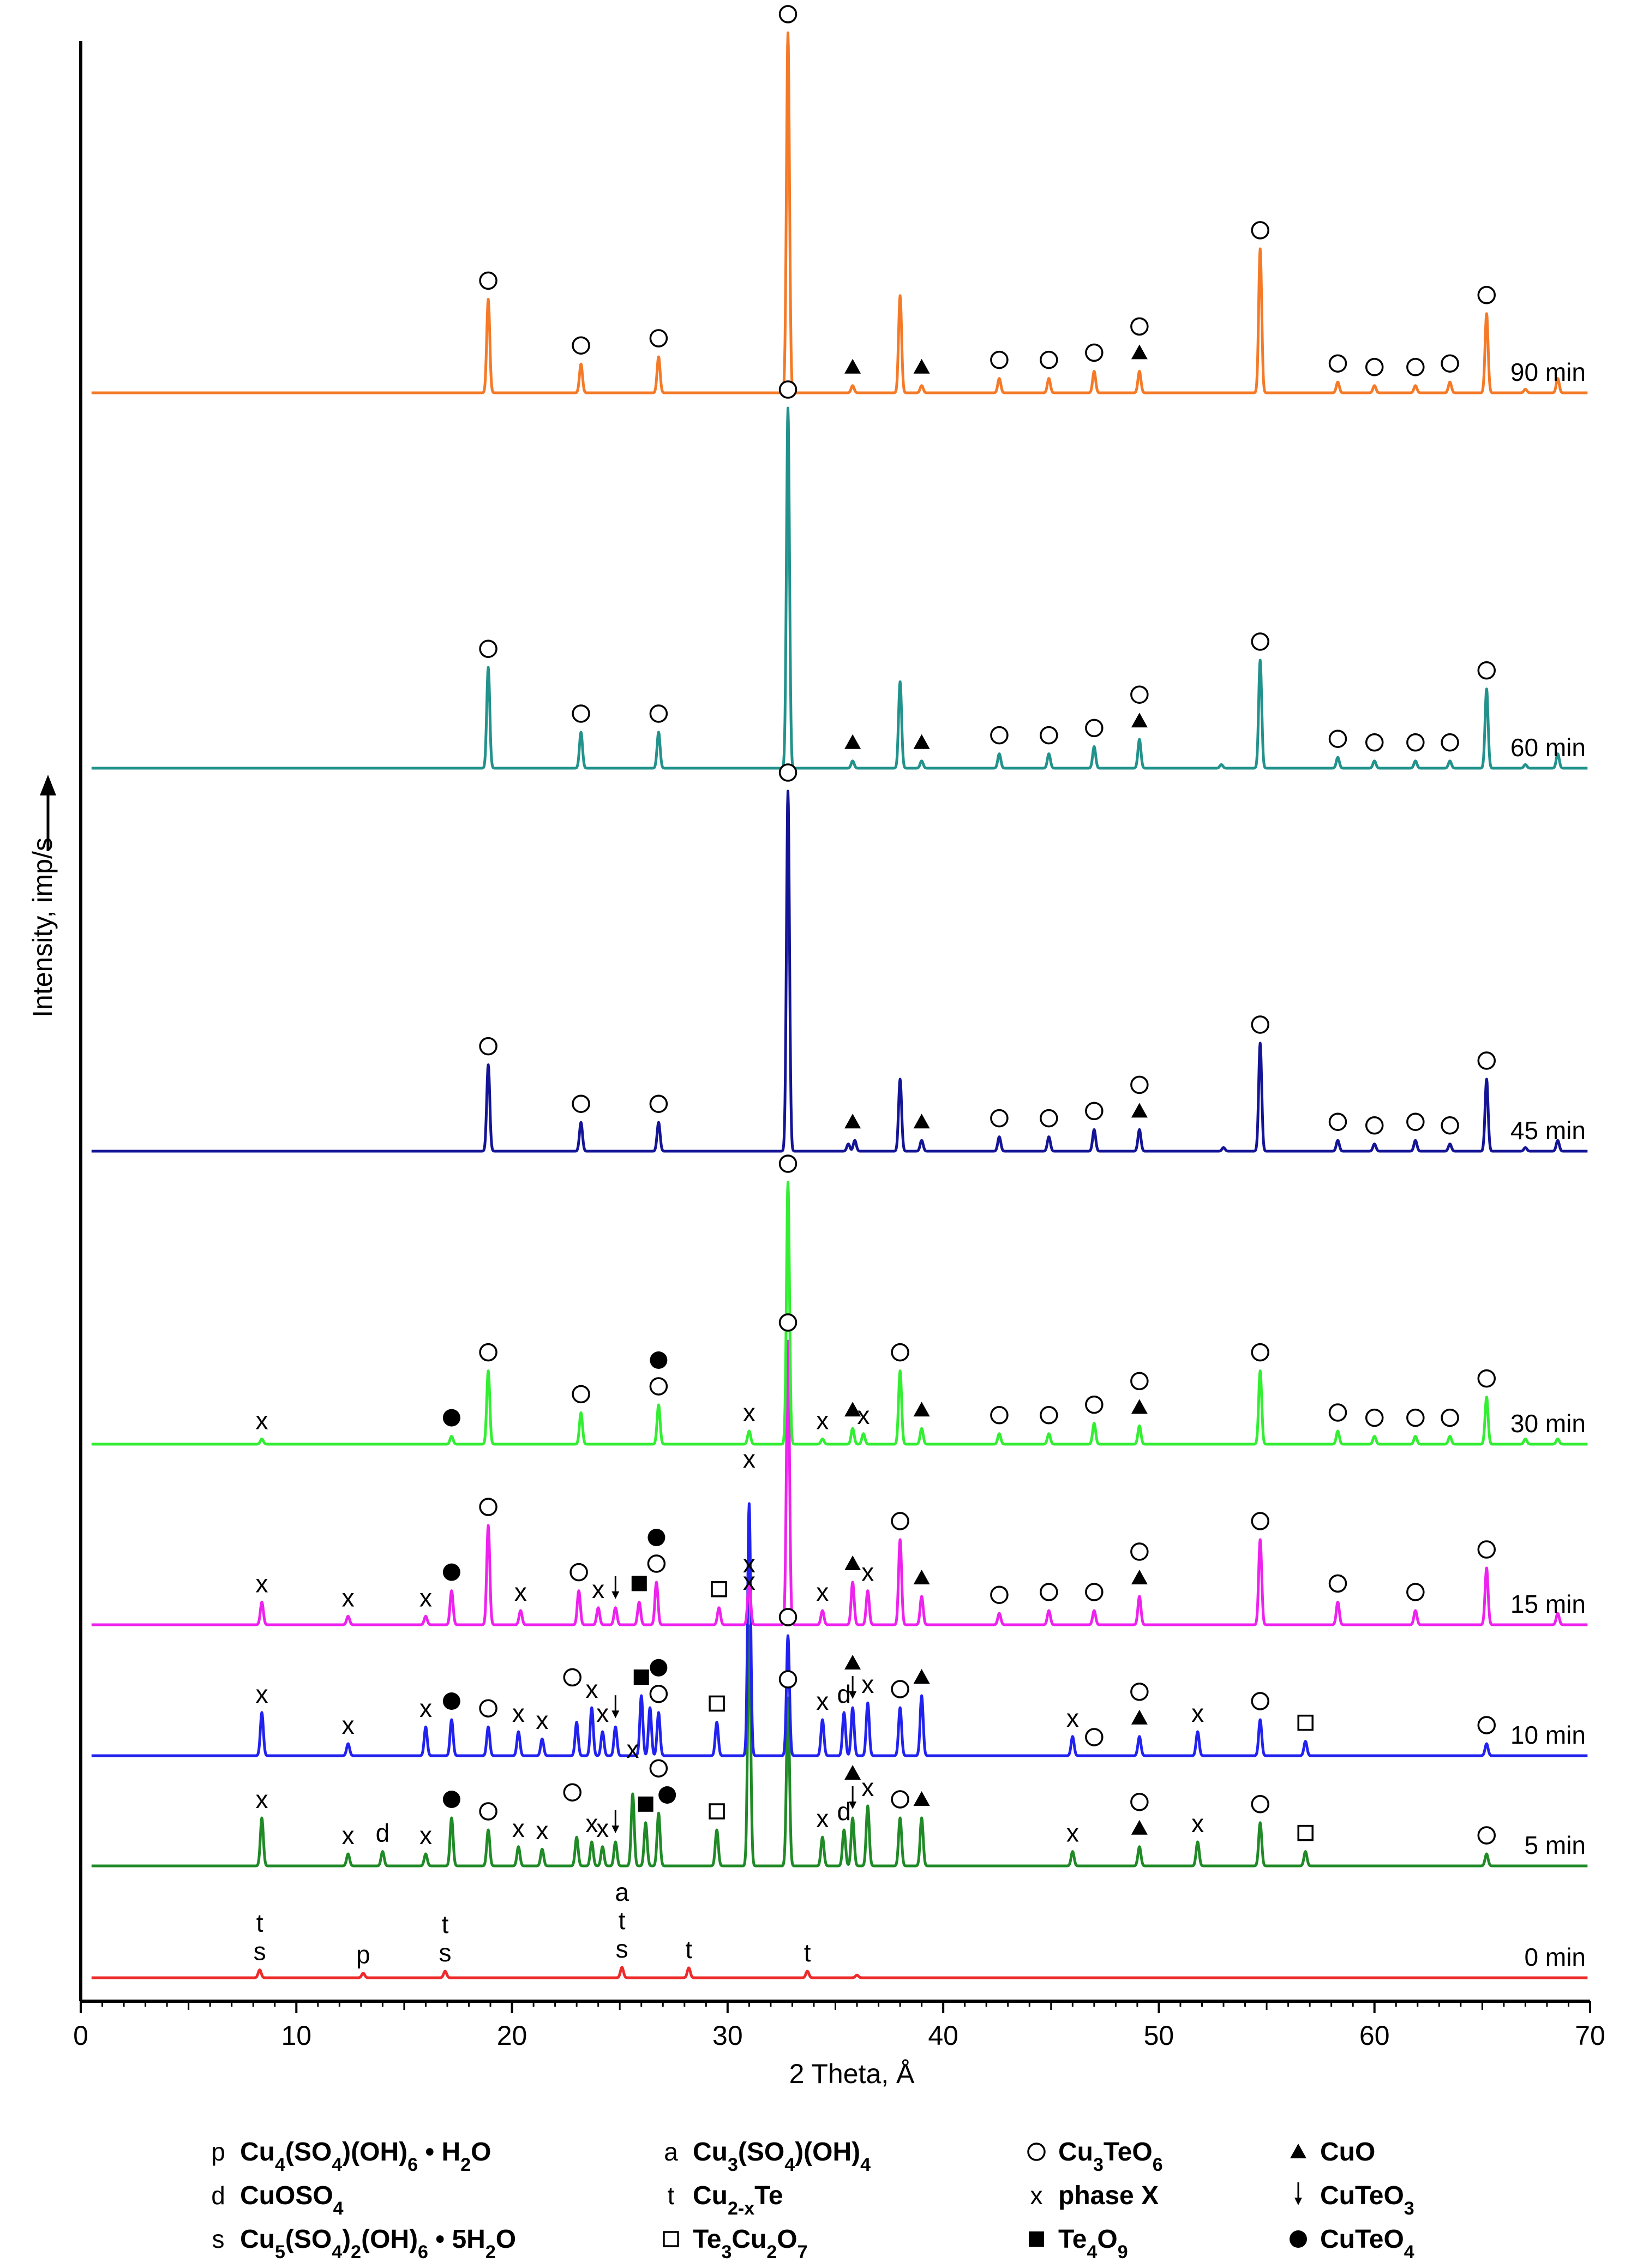  What do you see at coordinates (751, 2244) in the screenshot?
I see `legend-label: Te3Cu2O7` at bounding box center [751, 2244].